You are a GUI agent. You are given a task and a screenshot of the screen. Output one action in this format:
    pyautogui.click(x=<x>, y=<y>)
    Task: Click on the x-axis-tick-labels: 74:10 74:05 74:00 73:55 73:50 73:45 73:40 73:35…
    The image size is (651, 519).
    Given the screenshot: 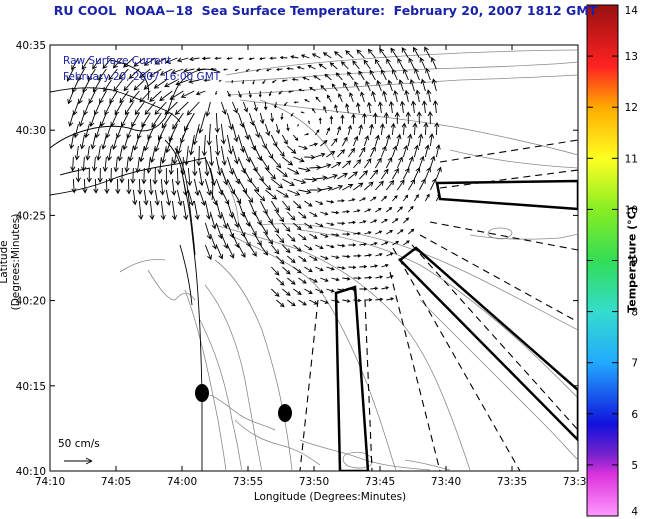 What is the action you would take?
    pyautogui.click(x=314, y=482)
    